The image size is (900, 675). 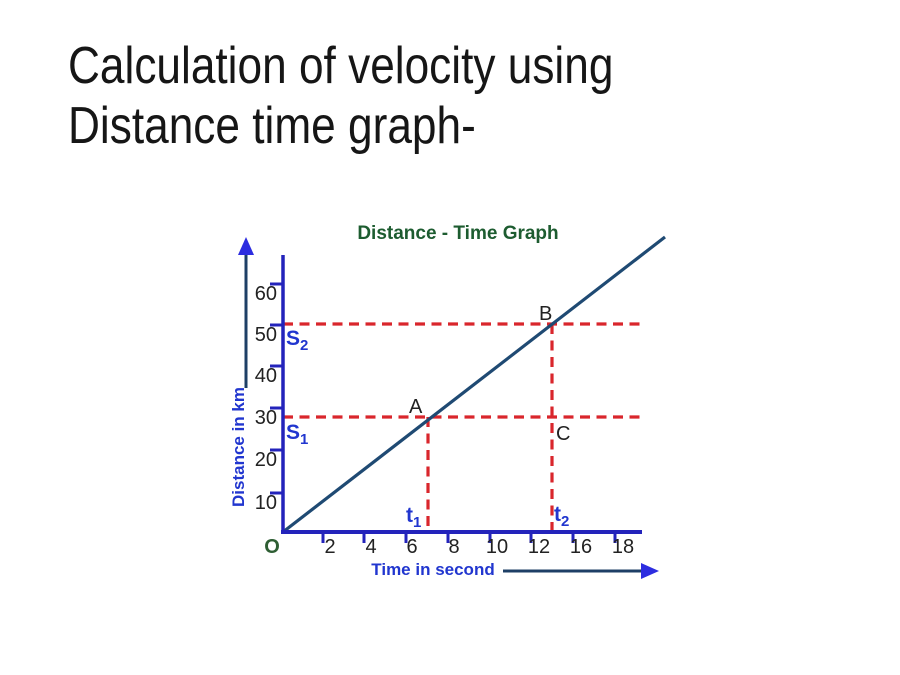 I want to click on point-label-a: A, so click(x=416, y=407).